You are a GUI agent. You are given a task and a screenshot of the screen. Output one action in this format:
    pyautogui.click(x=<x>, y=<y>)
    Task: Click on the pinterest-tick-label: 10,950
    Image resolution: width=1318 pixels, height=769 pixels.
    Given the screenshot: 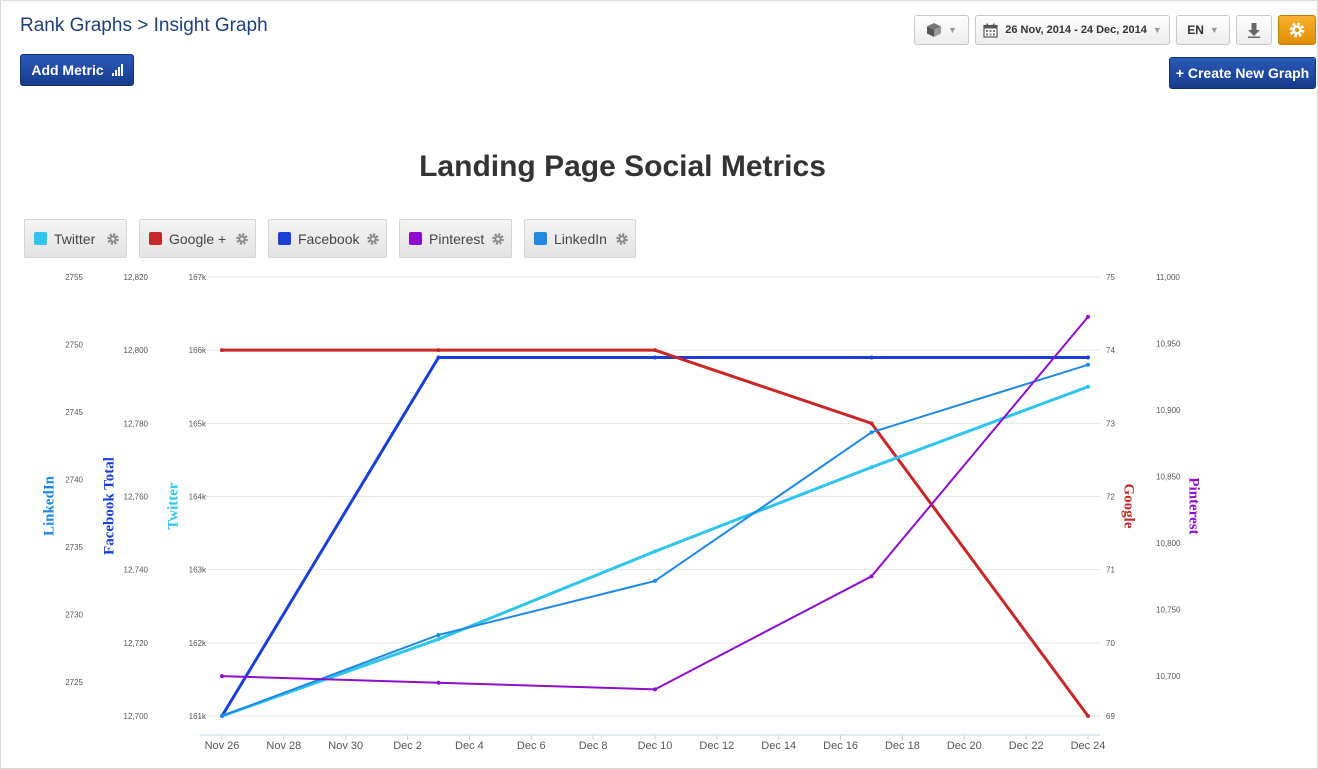 What is the action you would take?
    pyautogui.click(x=1168, y=344)
    